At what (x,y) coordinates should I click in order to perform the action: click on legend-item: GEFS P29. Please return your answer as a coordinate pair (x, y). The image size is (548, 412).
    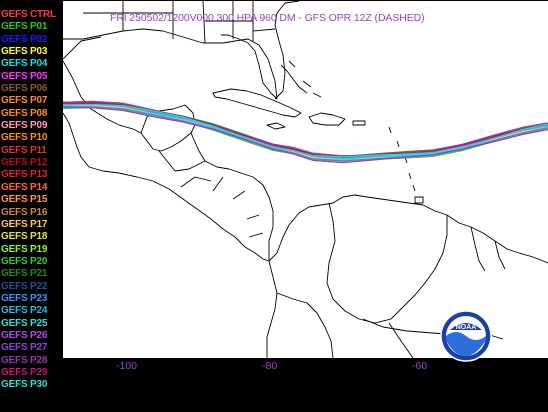
    Looking at the image, I should click on (24, 372).